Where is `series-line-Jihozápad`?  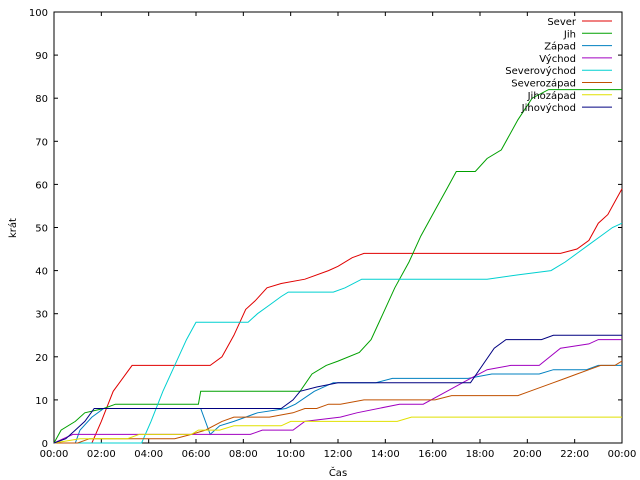 series-line-Jihozápad is located at coordinates (337, 430).